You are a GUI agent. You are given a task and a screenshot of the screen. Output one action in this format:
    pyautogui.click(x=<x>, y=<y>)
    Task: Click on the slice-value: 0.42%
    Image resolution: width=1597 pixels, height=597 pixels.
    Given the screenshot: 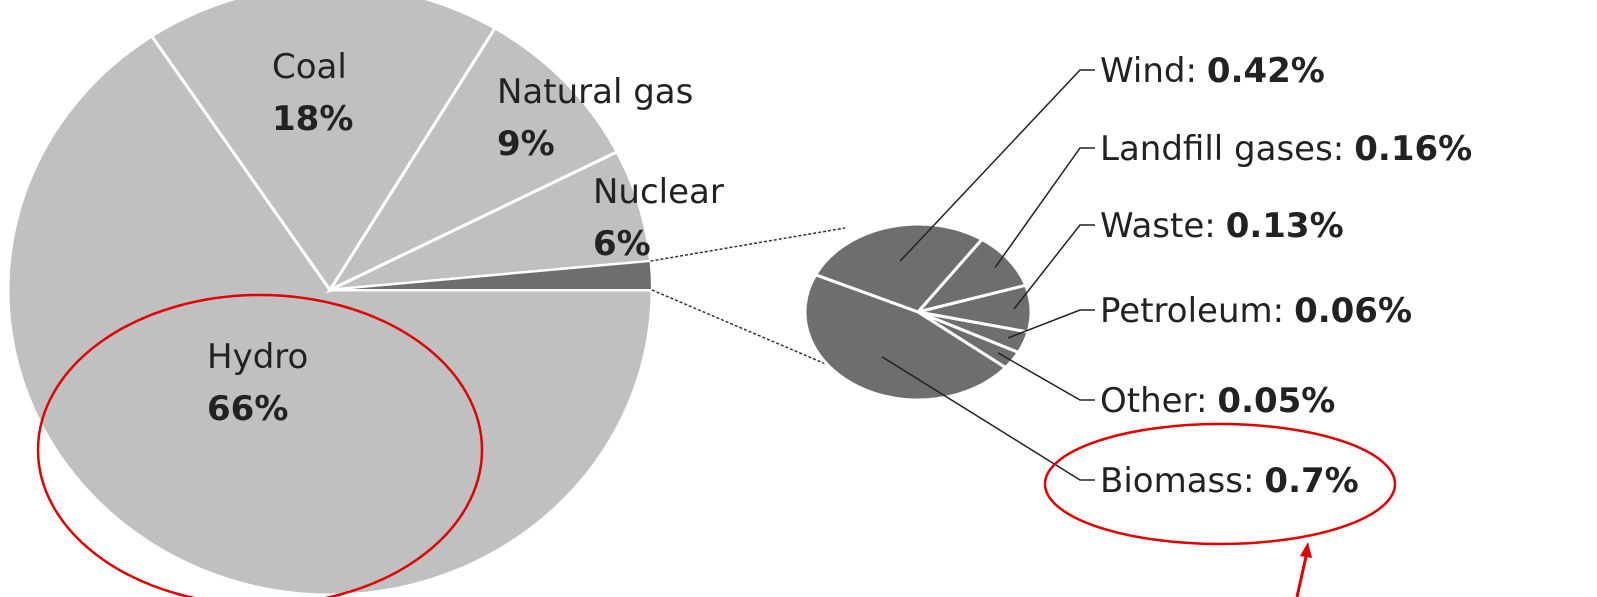 What is the action you would take?
    pyautogui.click(x=1266, y=71)
    